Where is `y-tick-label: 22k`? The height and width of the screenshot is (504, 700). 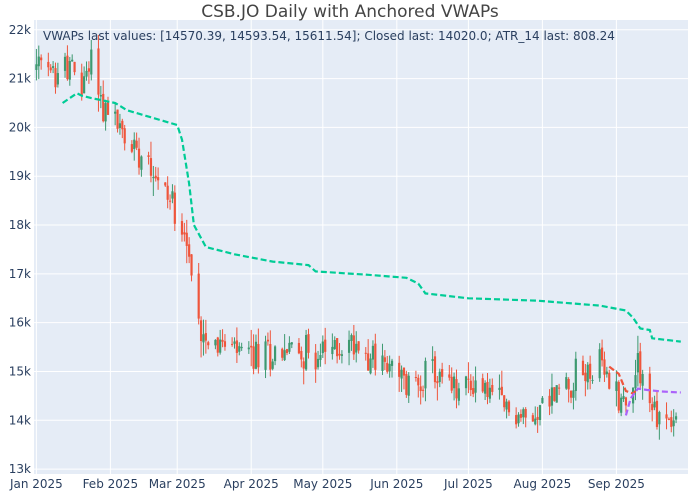
y-tick-label: 22k is located at coordinates (20, 30).